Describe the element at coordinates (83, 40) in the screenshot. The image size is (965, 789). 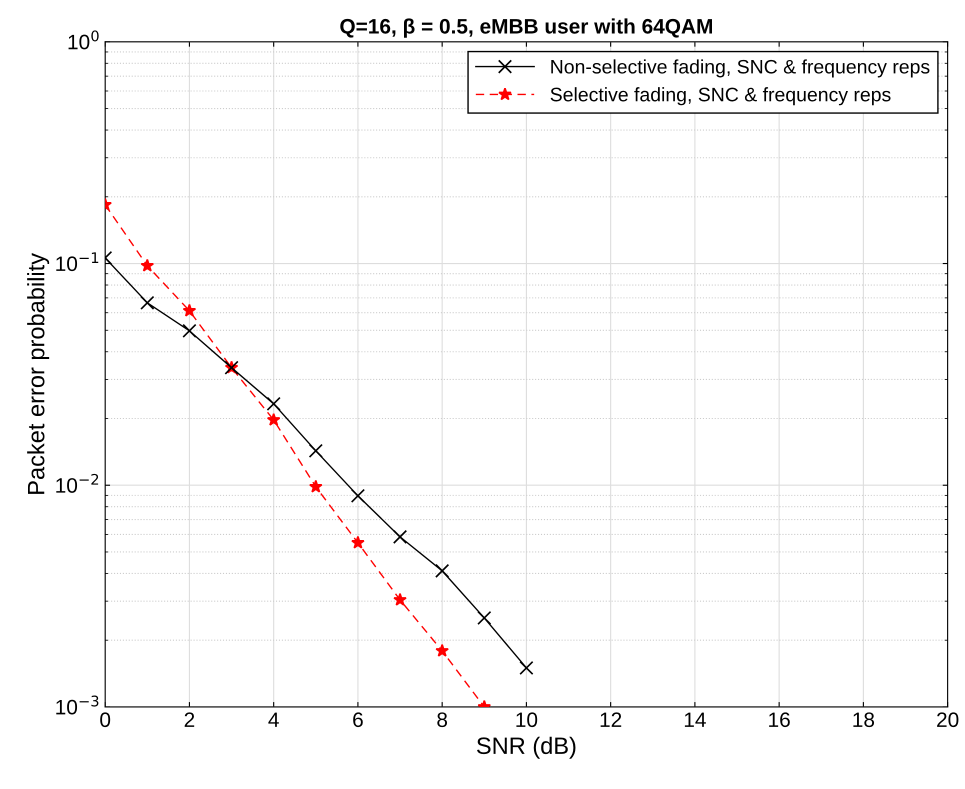
I see `y-tick-label: 10$^{0}$` at that location.